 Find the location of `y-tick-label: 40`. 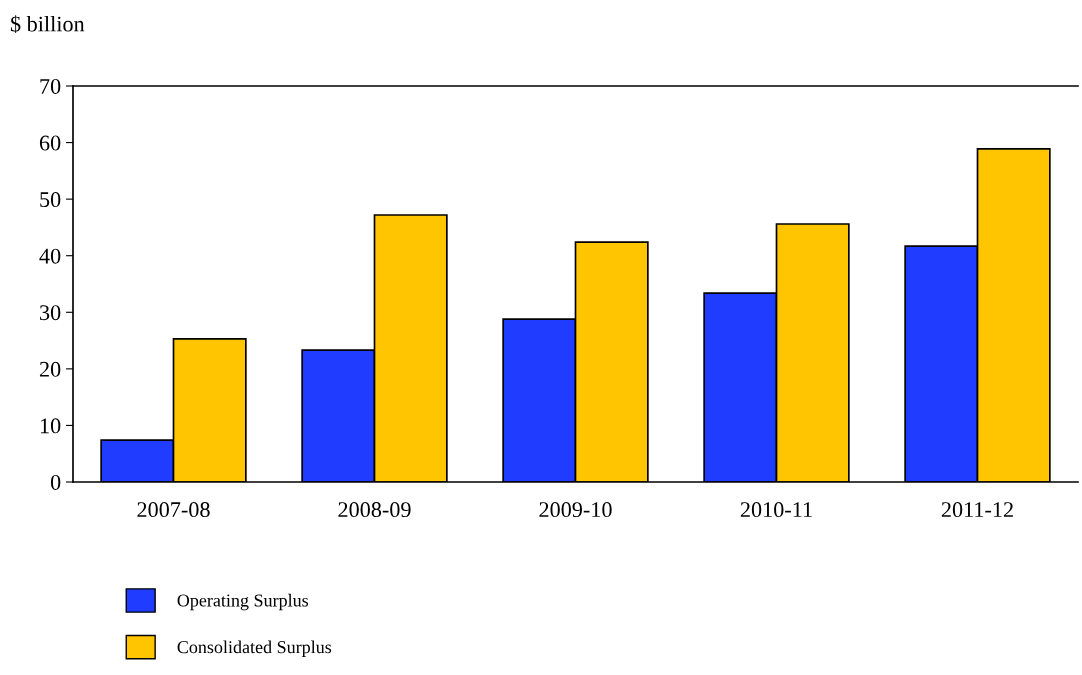

y-tick-label: 40 is located at coordinates (50, 256).